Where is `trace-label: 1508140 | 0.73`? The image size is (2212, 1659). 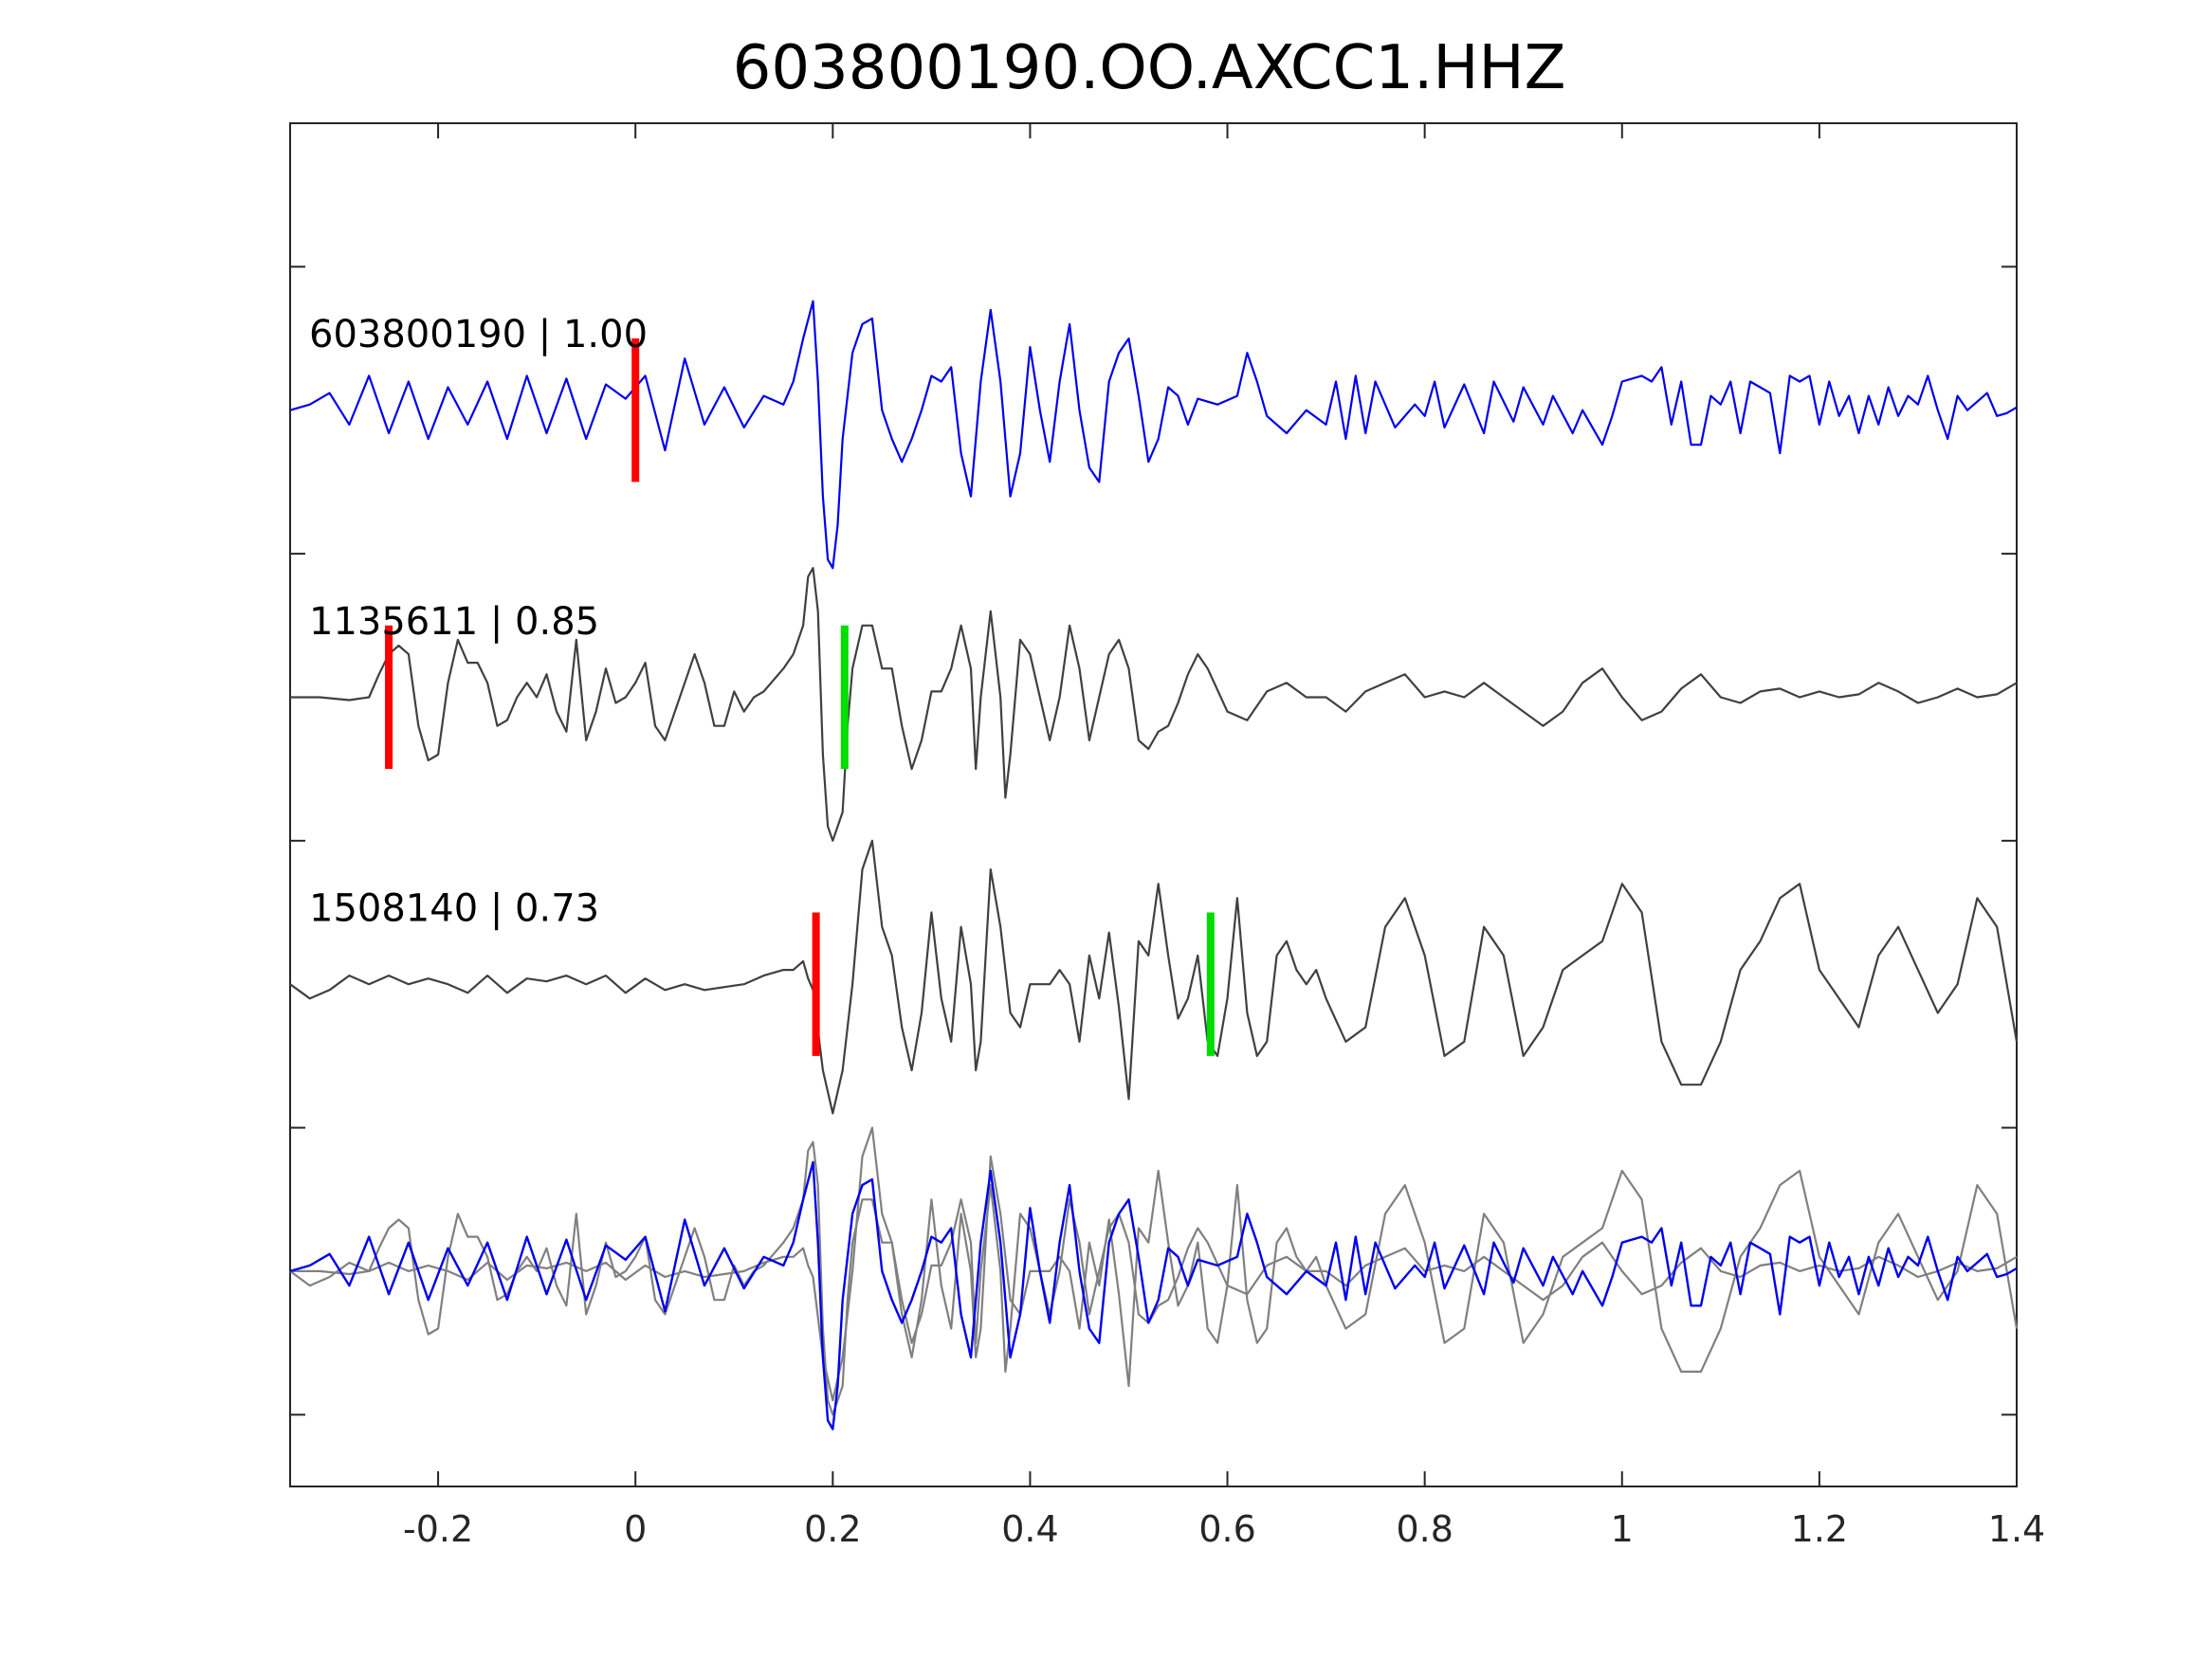
trace-label: 1508140 | 0.73 is located at coordinates (454, 909).